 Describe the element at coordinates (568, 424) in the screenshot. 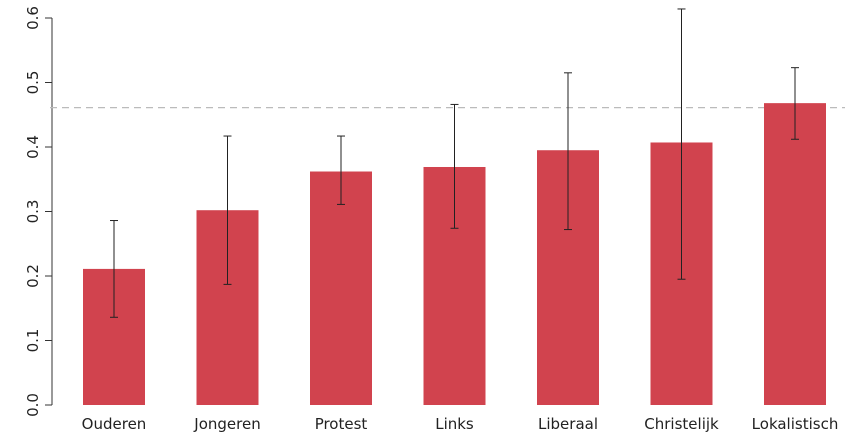

I see `x-tick-label: Liberaal` at that location.